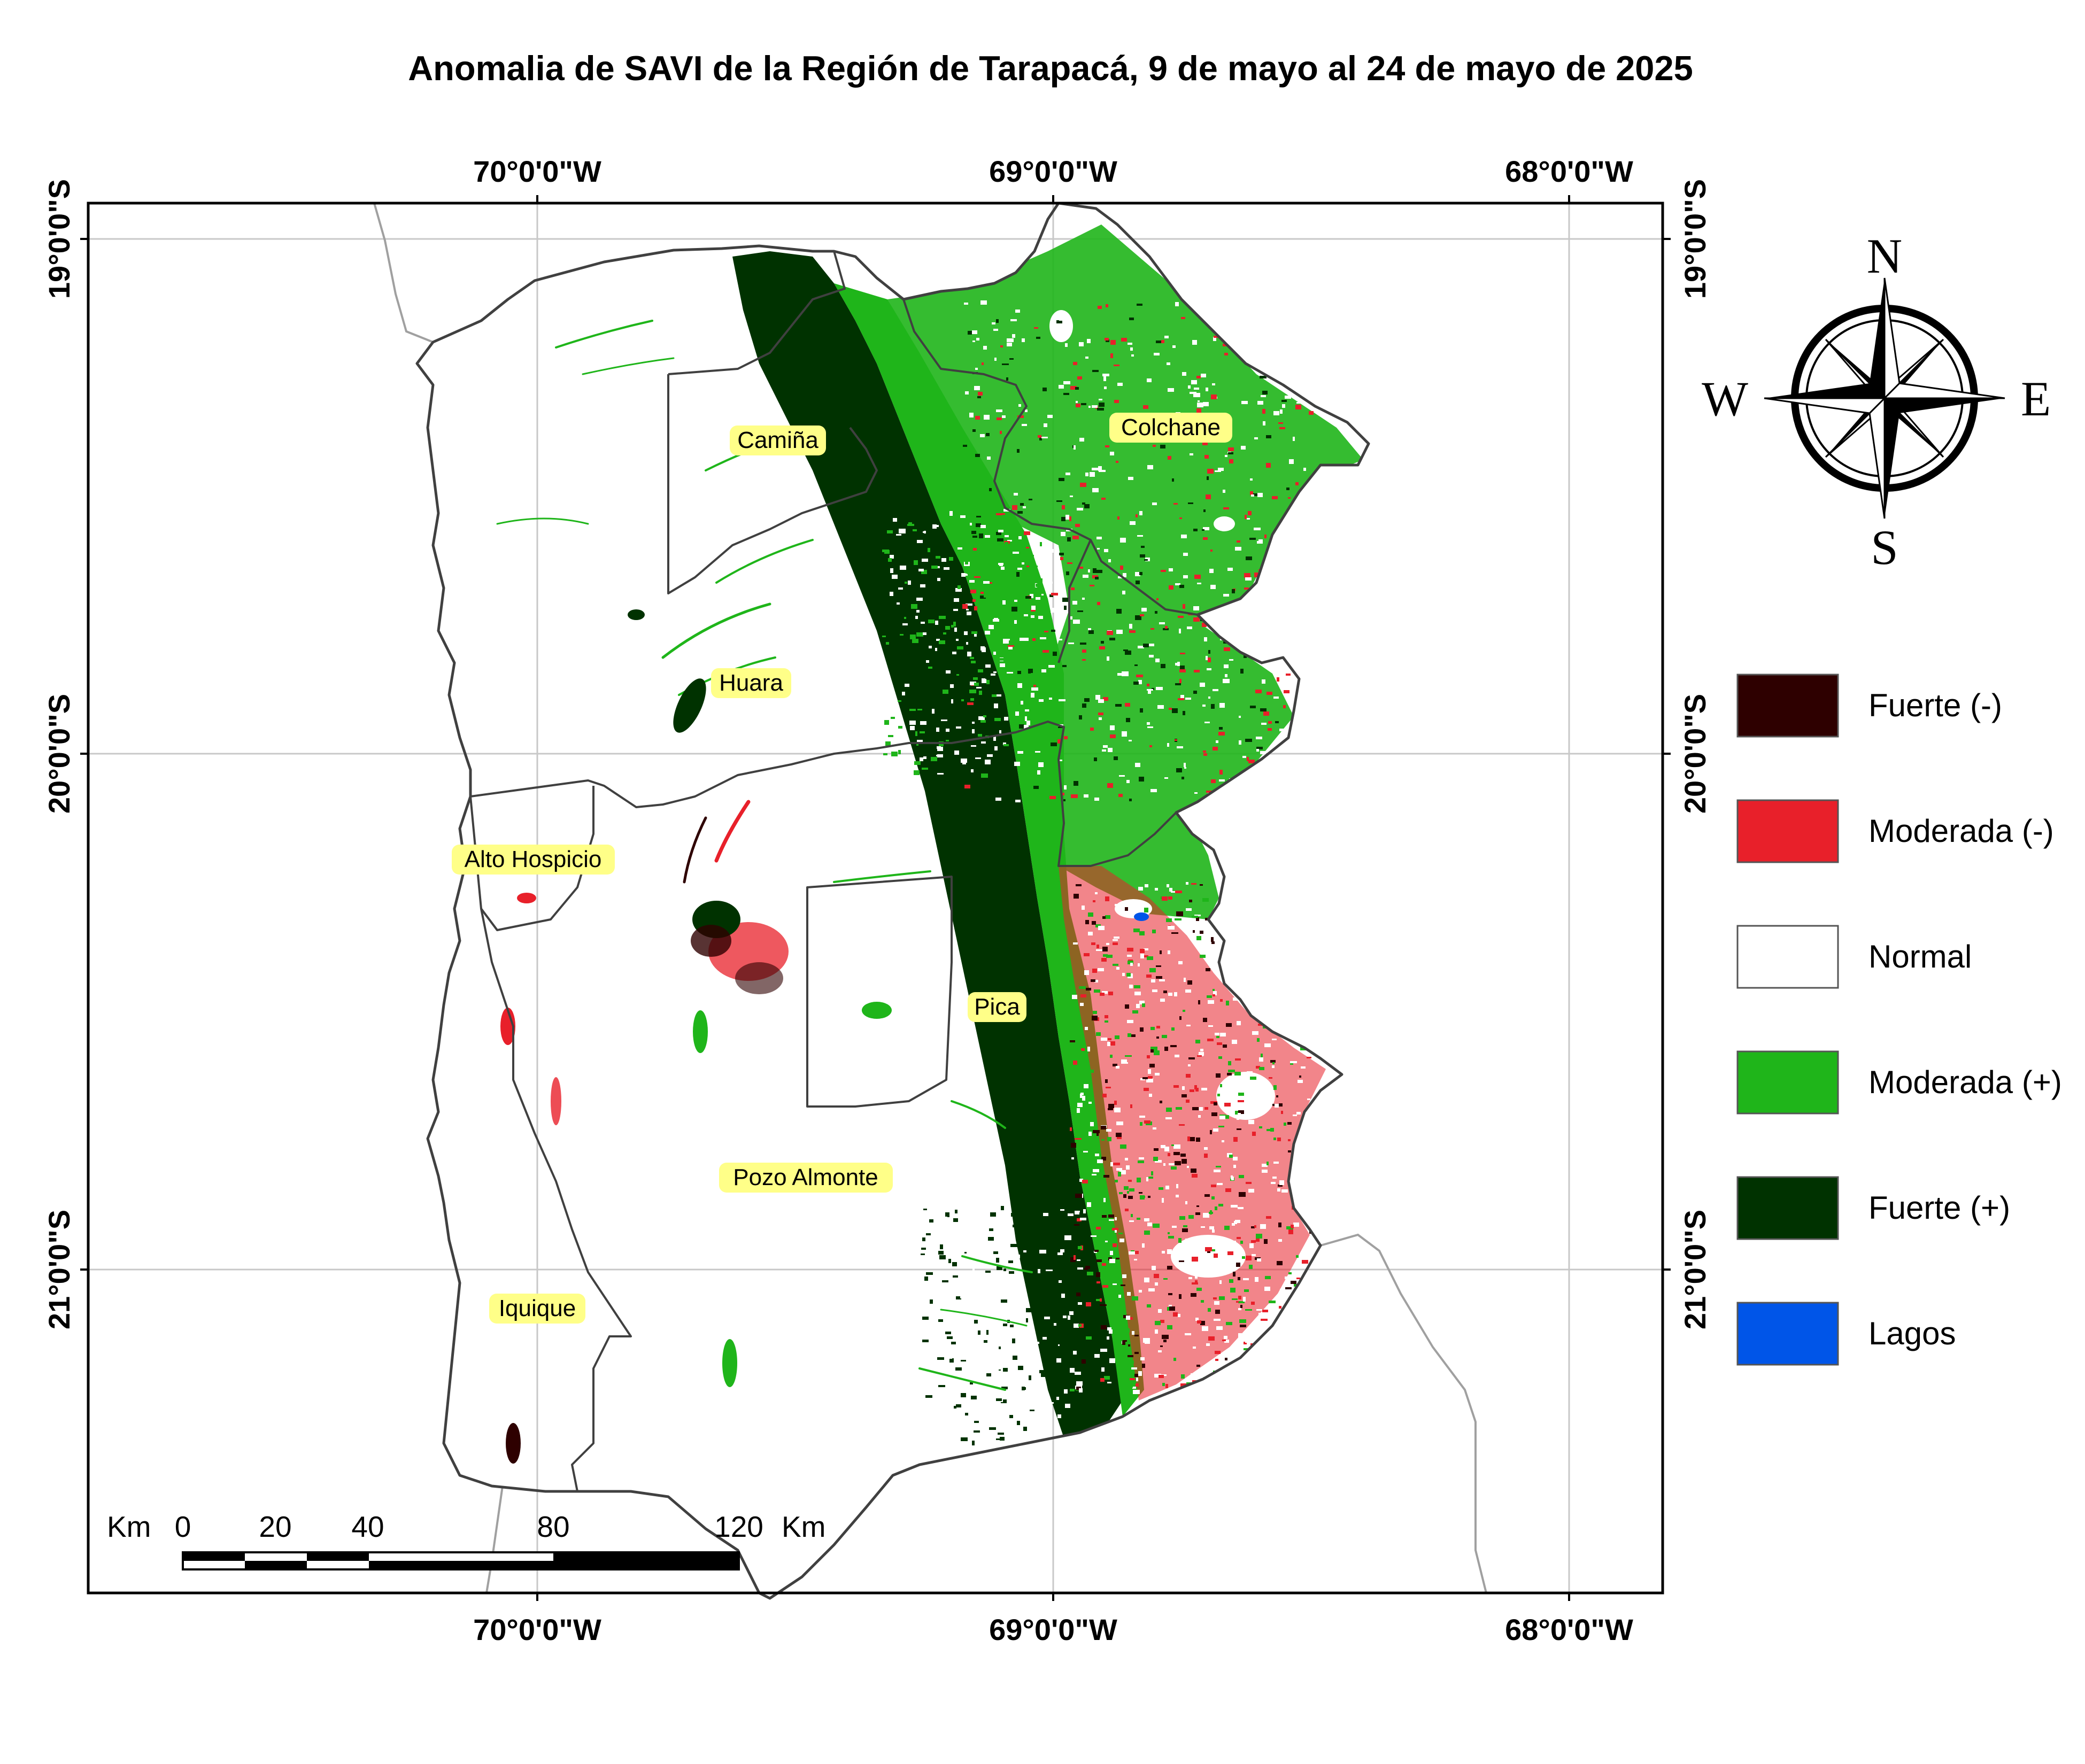 This screenshot has height=1764, width=2085. What do you see at coordinates (997, 1007) in the screenshot?
I see `label-background` at bounding box center [997, 1007].